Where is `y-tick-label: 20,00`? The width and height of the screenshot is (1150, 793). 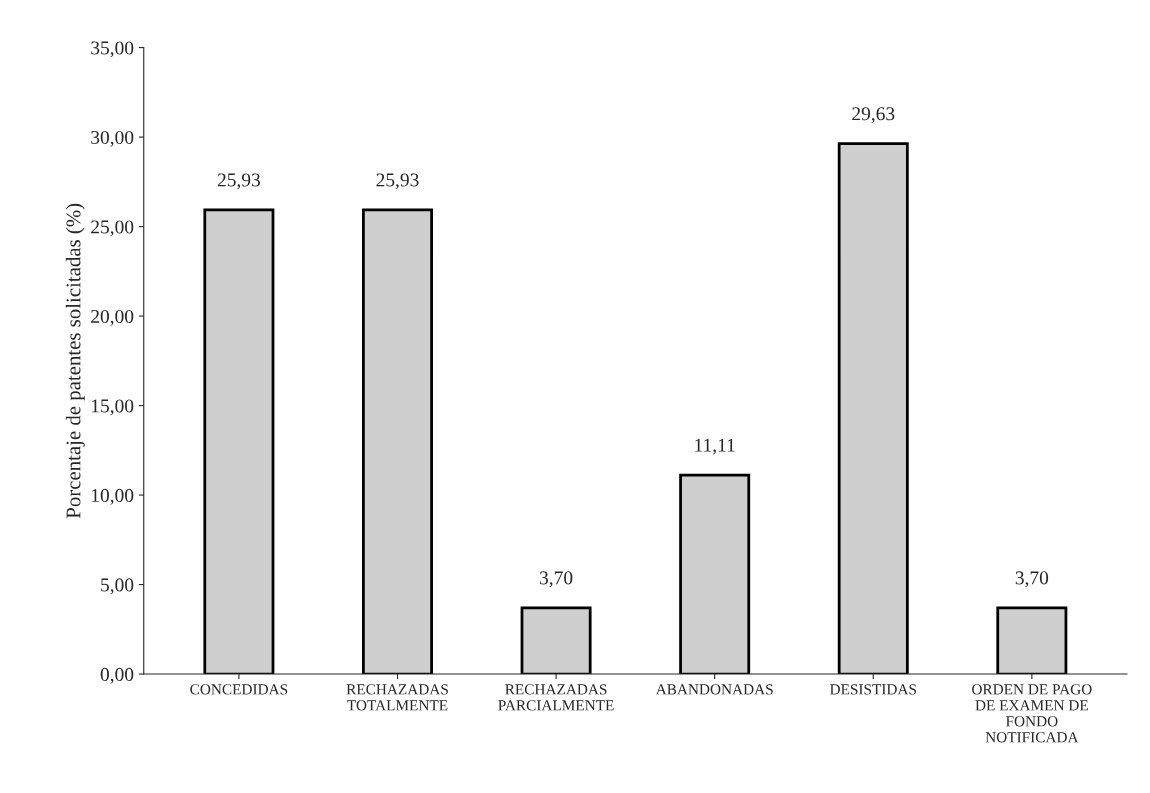 y-tick-label: 20,00 is located at coordinates (112, 317).